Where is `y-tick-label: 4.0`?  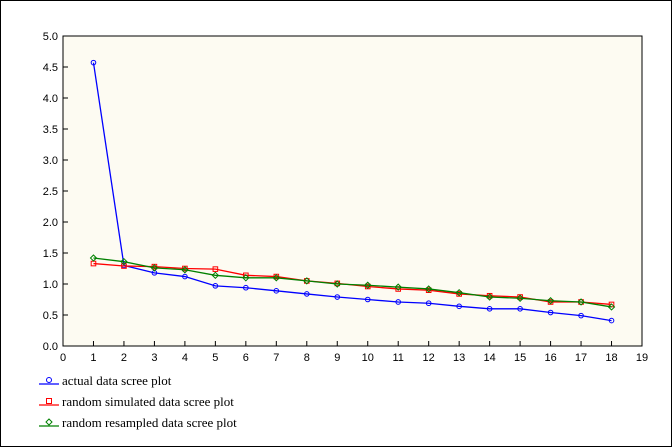 y-tick-label: 4.0 is located at coordinates (50, 99).